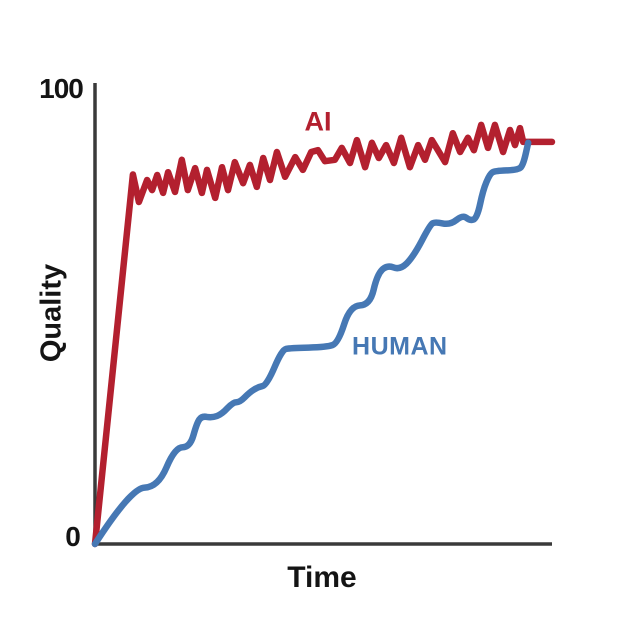 This screenshot has height=640, width=640. What do you see at coordinates (400, 346) in the screenshot?
I see `human-series-label: HUMAN` at bounding box center [400, 346].